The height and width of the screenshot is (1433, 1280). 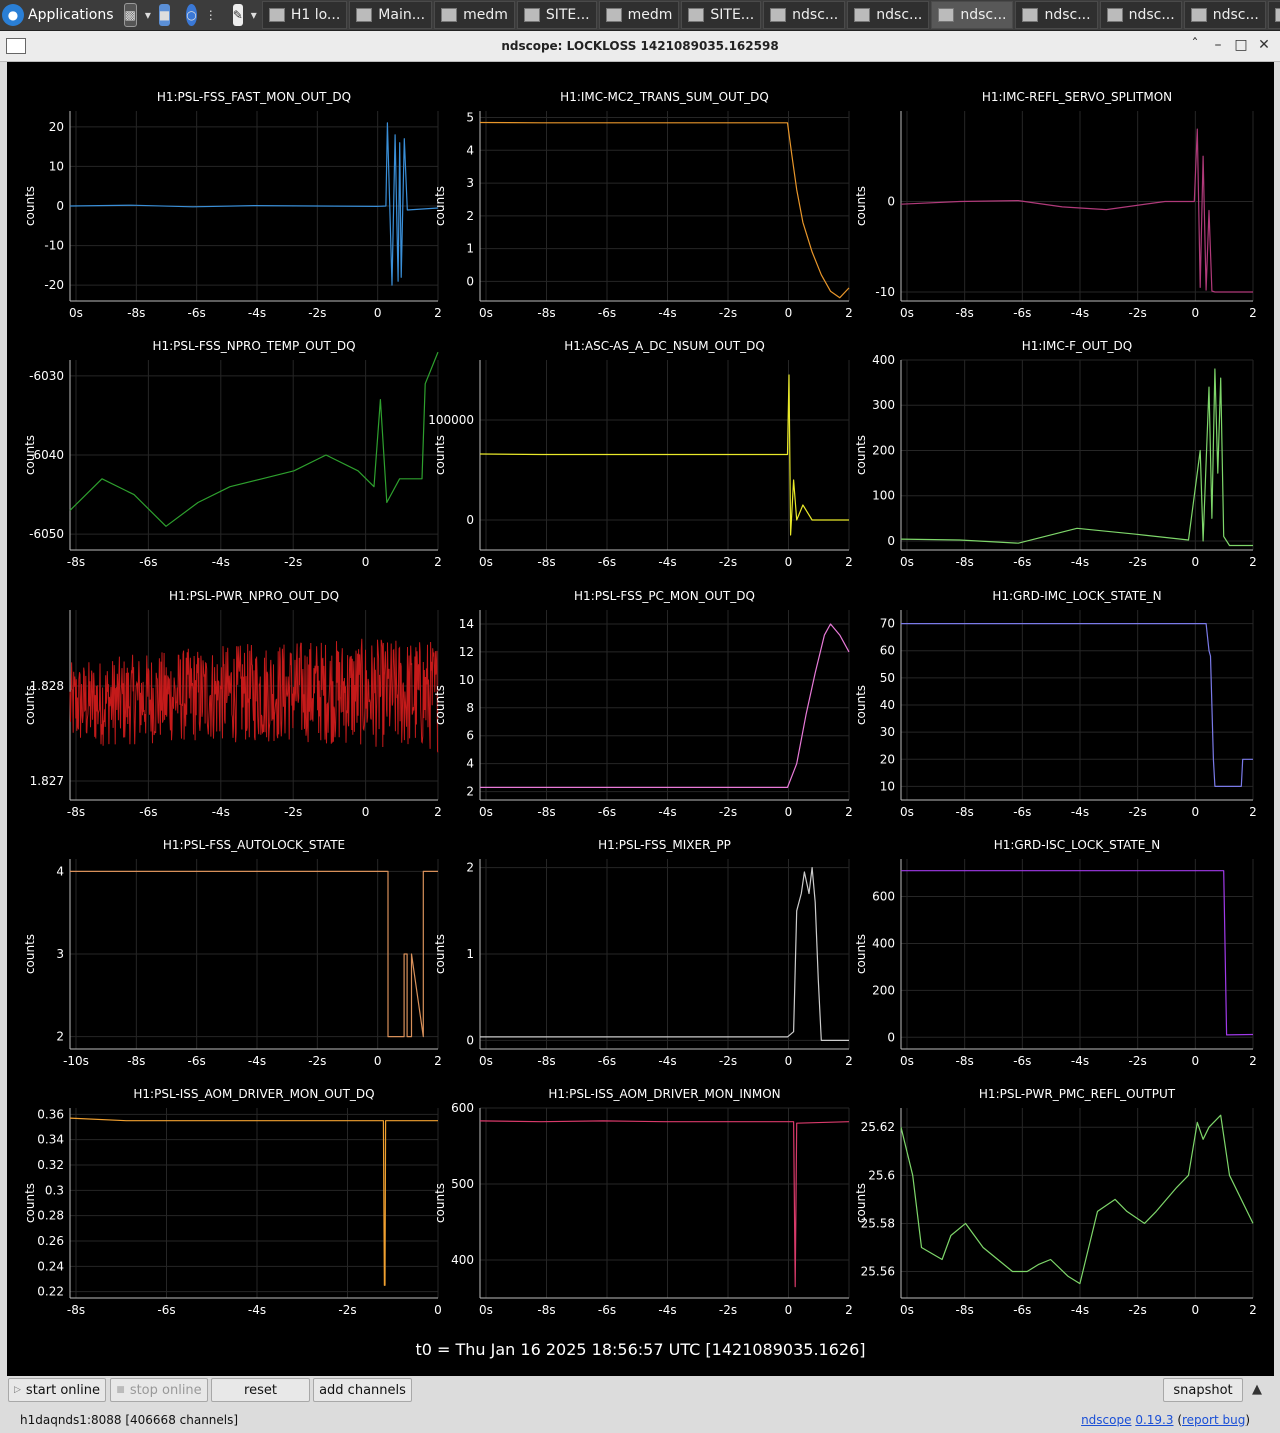 What do you see at coordinates (50, 1241) in the screenshot?
I see `y-tick-label: 0.26` at bounding box center [50, 1241].